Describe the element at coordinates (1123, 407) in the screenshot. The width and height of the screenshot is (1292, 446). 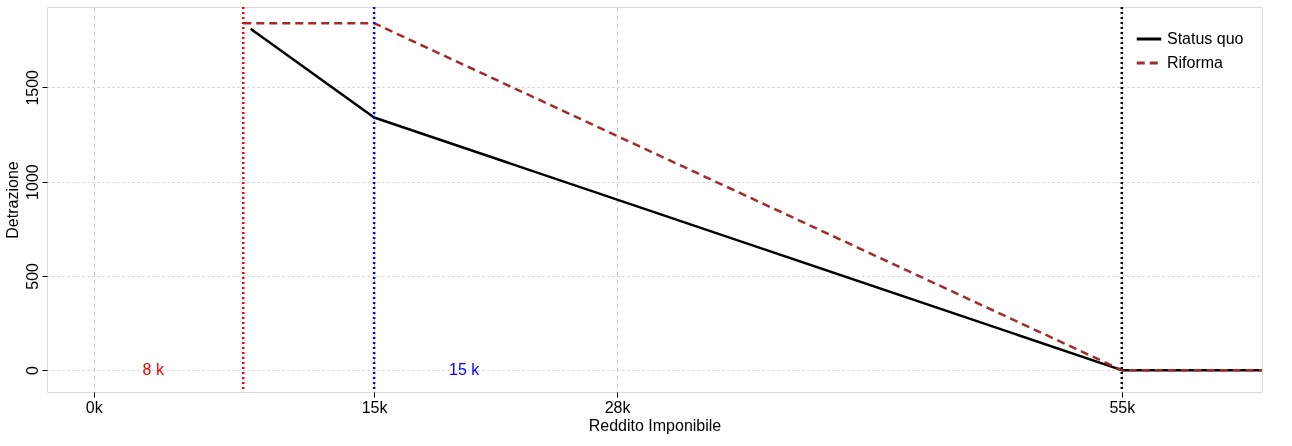
I see `x-tick-label: 55k` at that location.